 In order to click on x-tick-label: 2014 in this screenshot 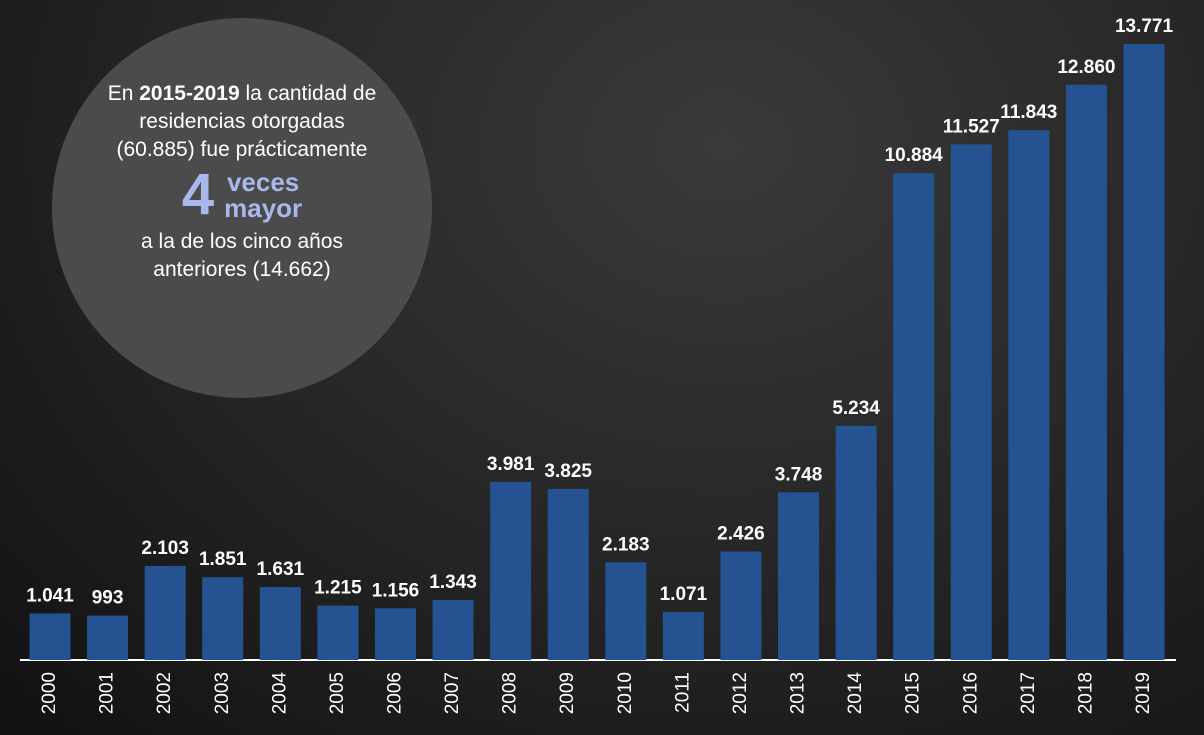, I will do `click(855, 693)`.